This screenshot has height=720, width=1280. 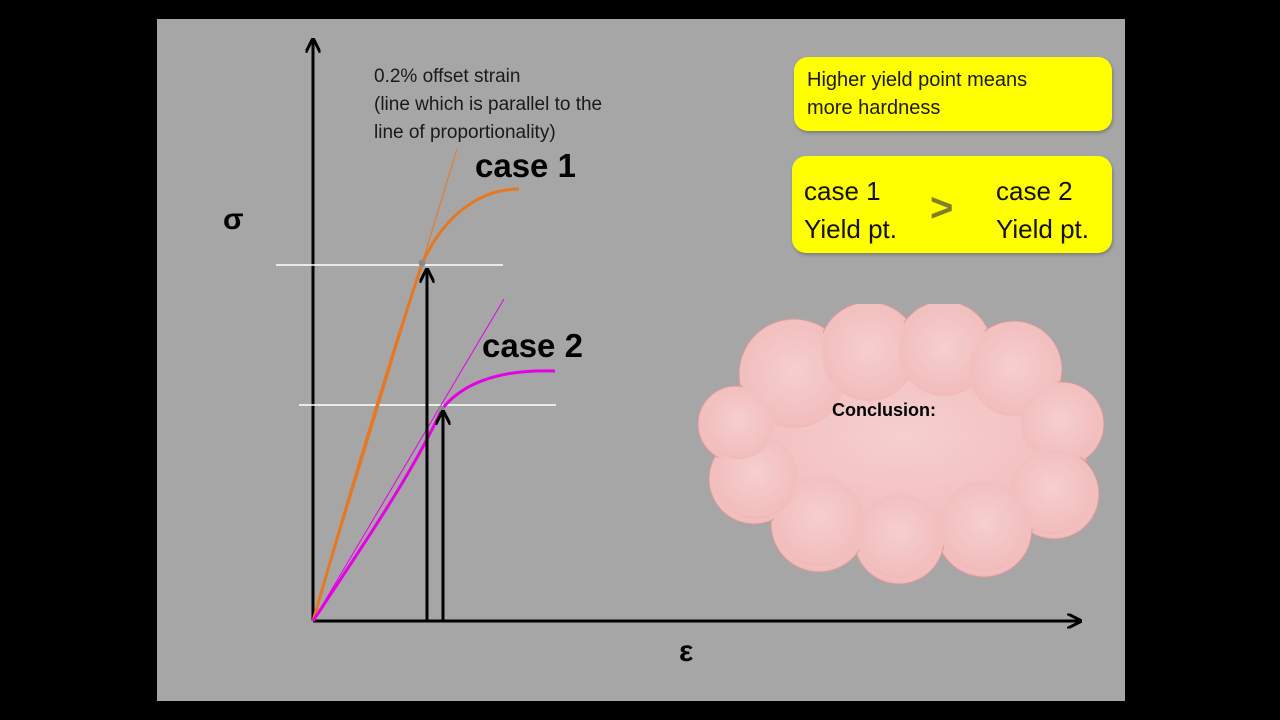 I want to click on conclusion-cloud, so click(x=901, y=444).